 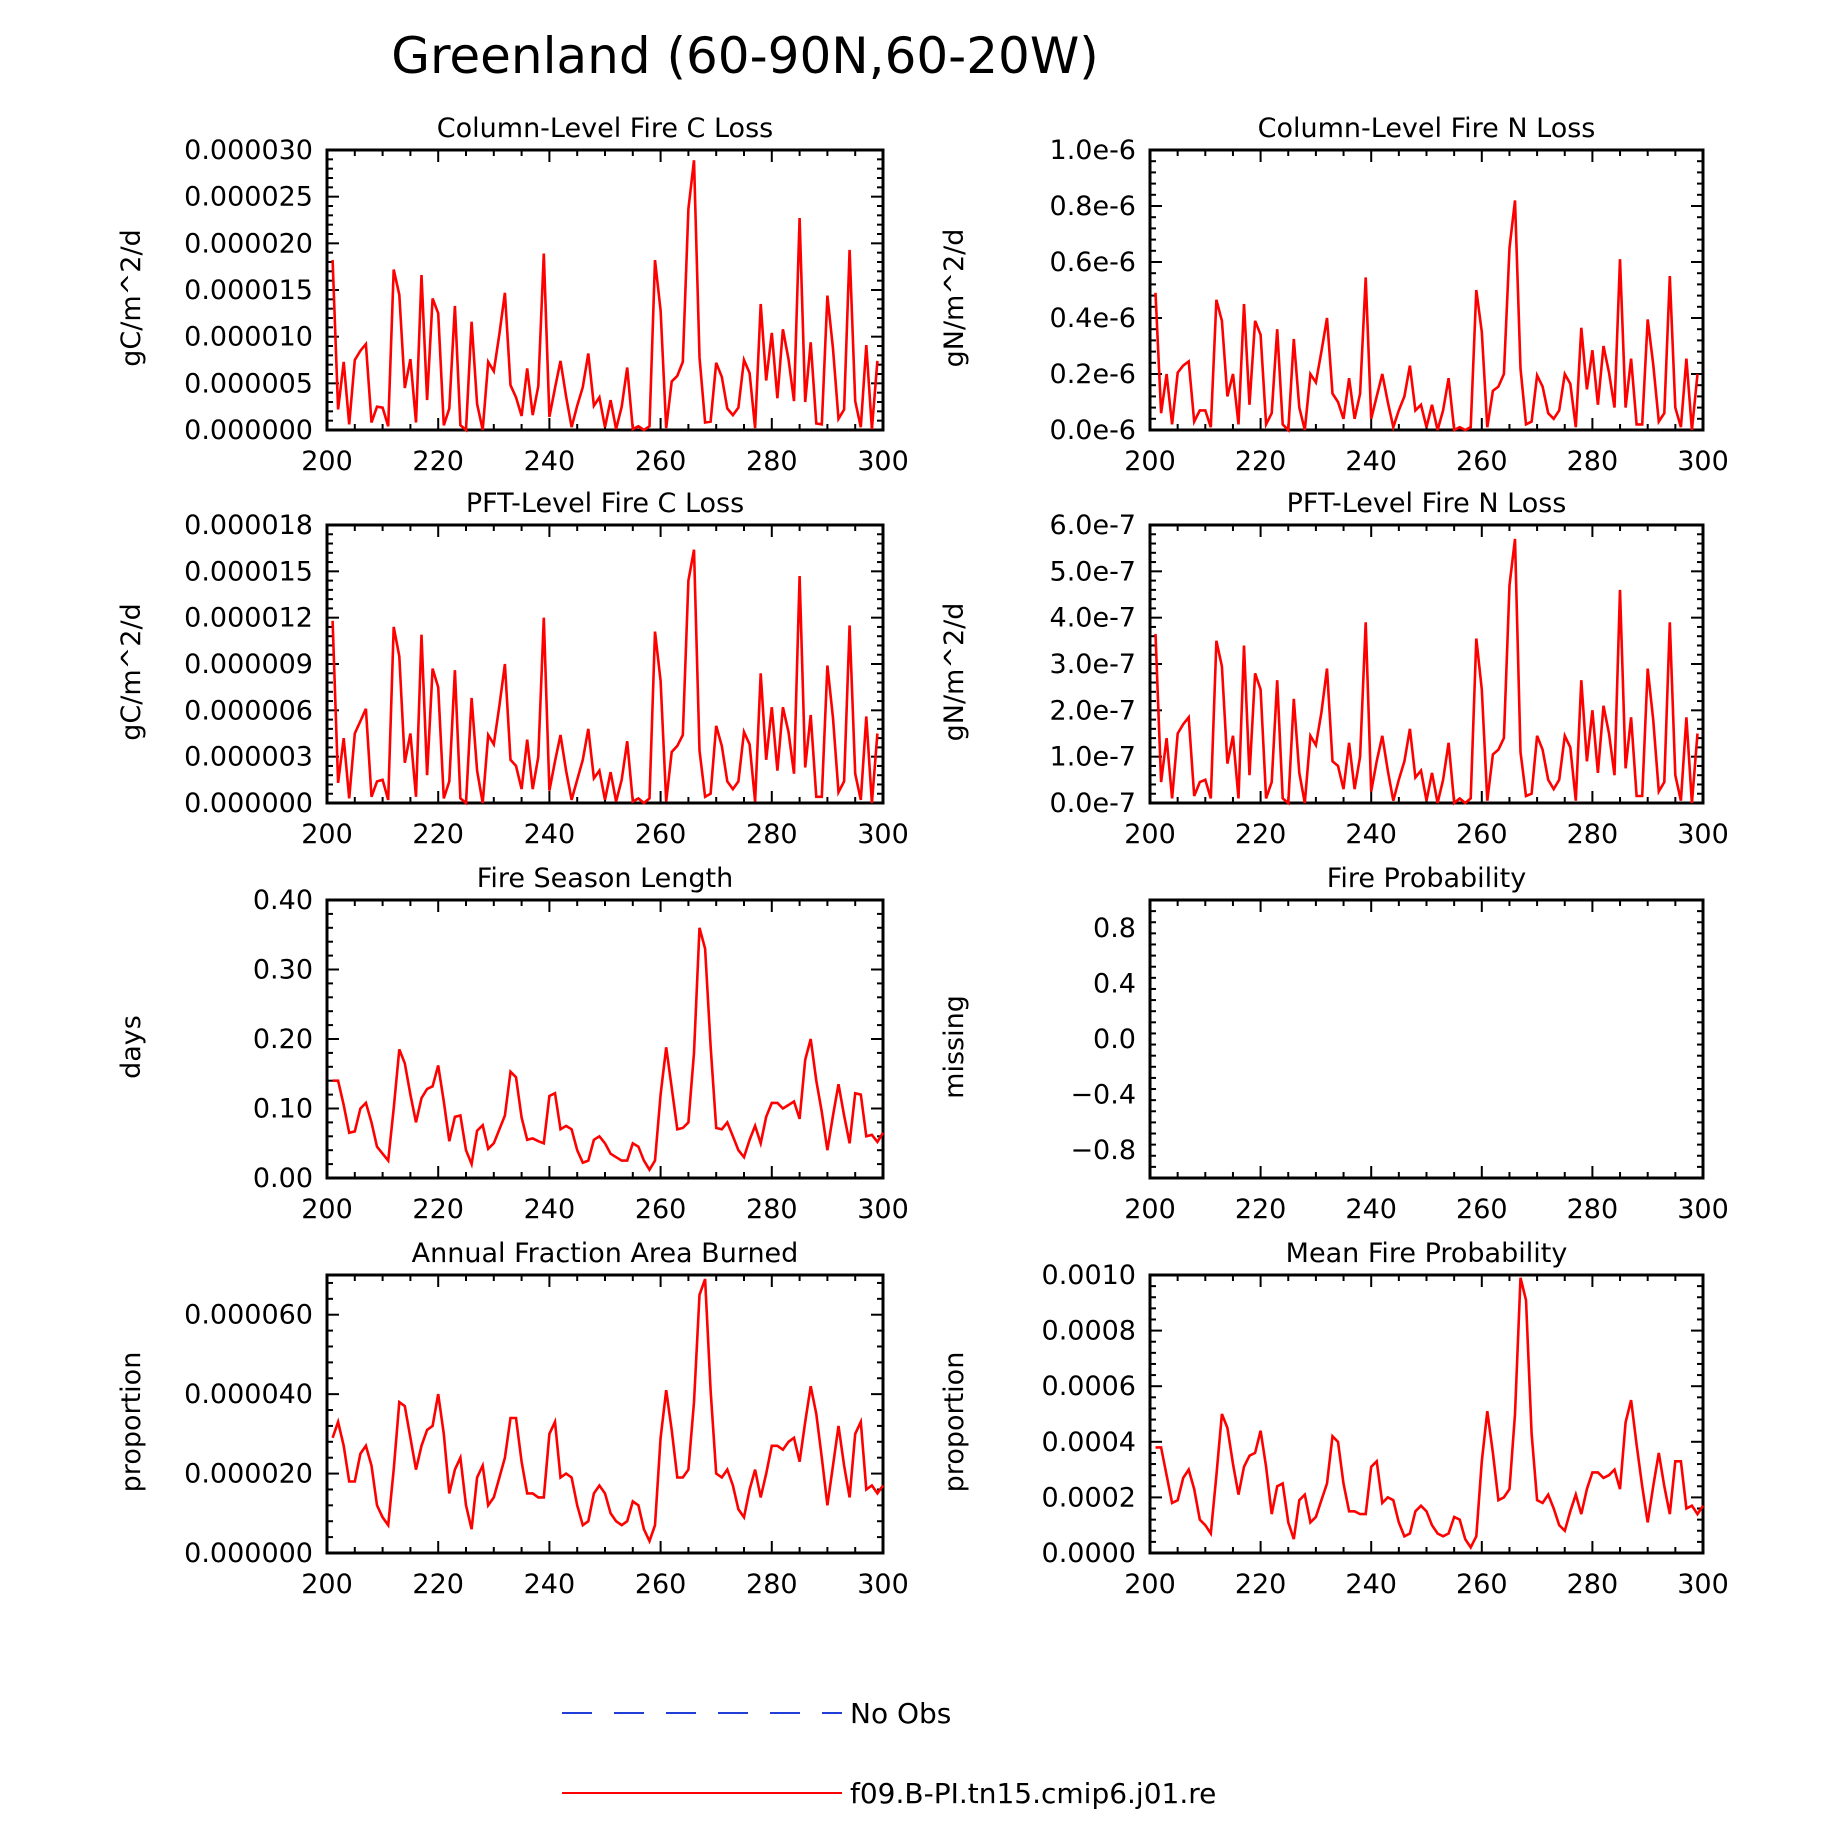 I want to click on y-tick-label: 0.000003, so click(x=248, y=757).